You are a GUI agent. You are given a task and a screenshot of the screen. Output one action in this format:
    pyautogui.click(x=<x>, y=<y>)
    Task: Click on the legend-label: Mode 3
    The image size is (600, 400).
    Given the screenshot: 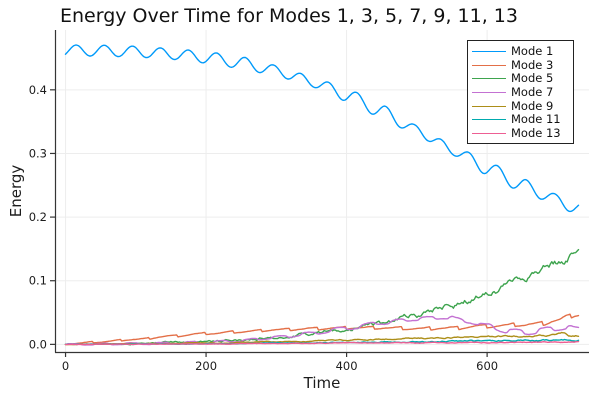 What is the action you would take?
    pyautogui.click(x=532, y=64)
    